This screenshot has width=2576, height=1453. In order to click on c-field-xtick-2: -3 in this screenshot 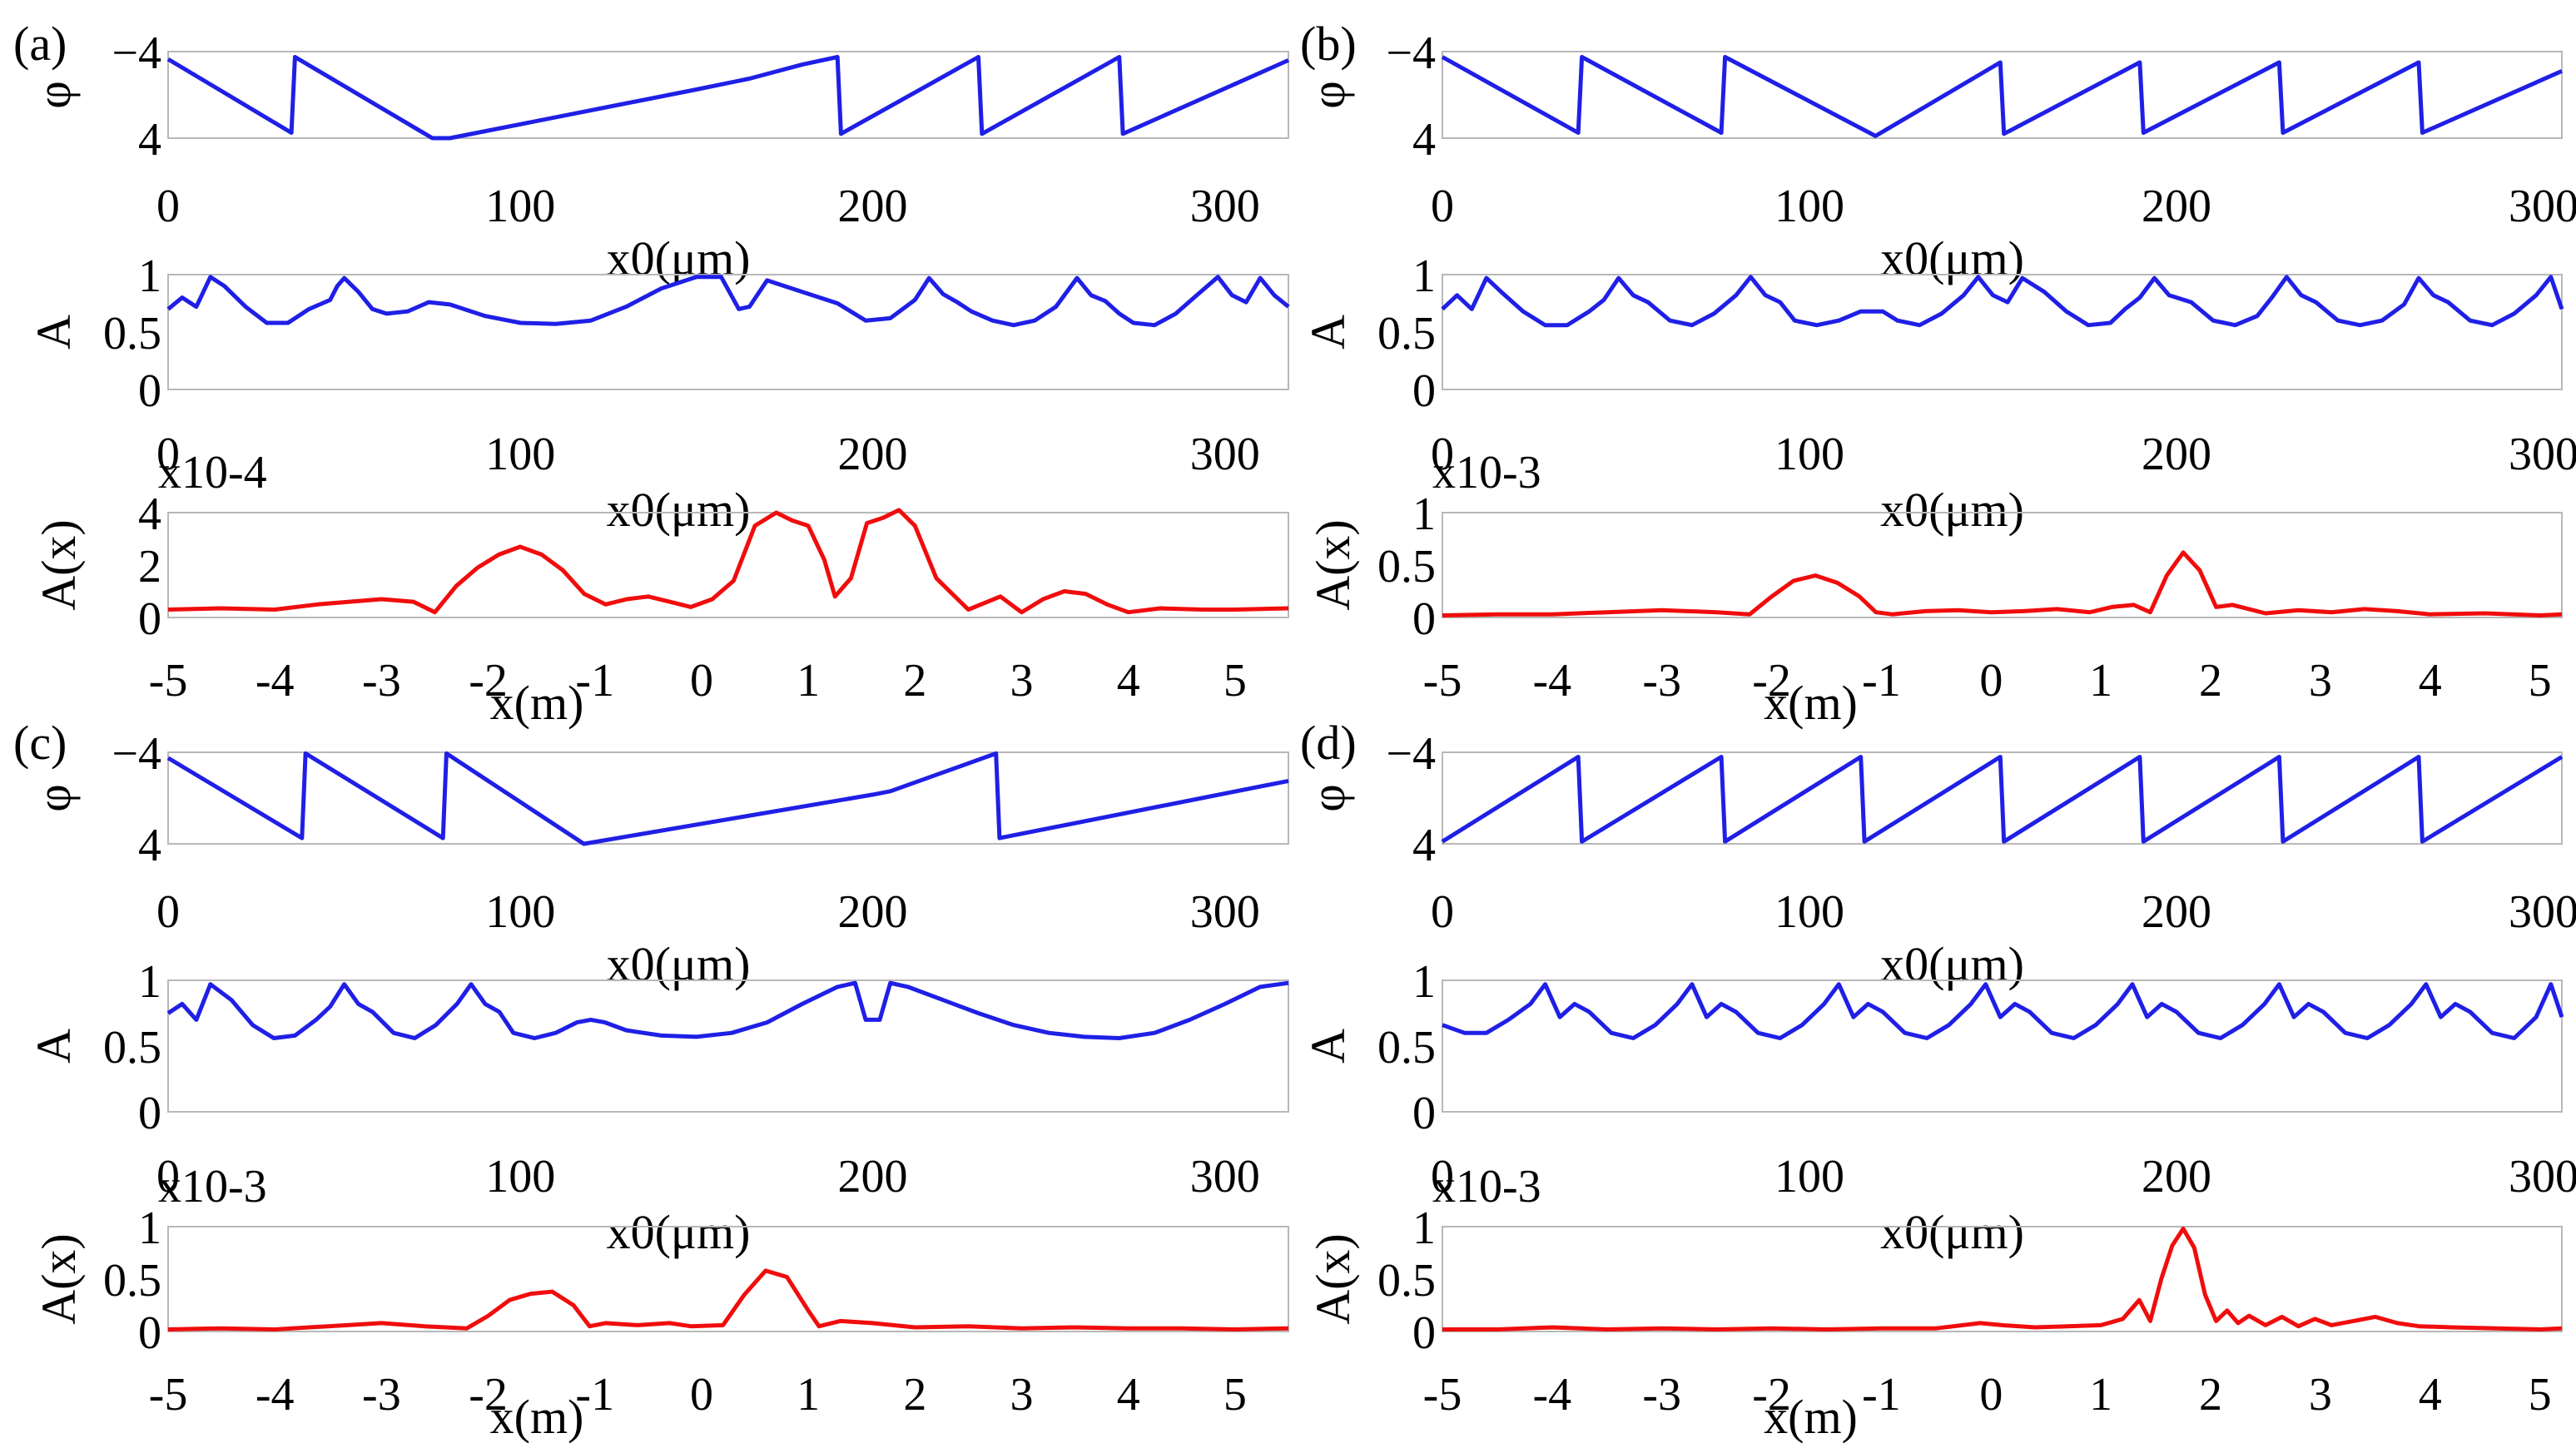, I will do `click(381, 1395)`.